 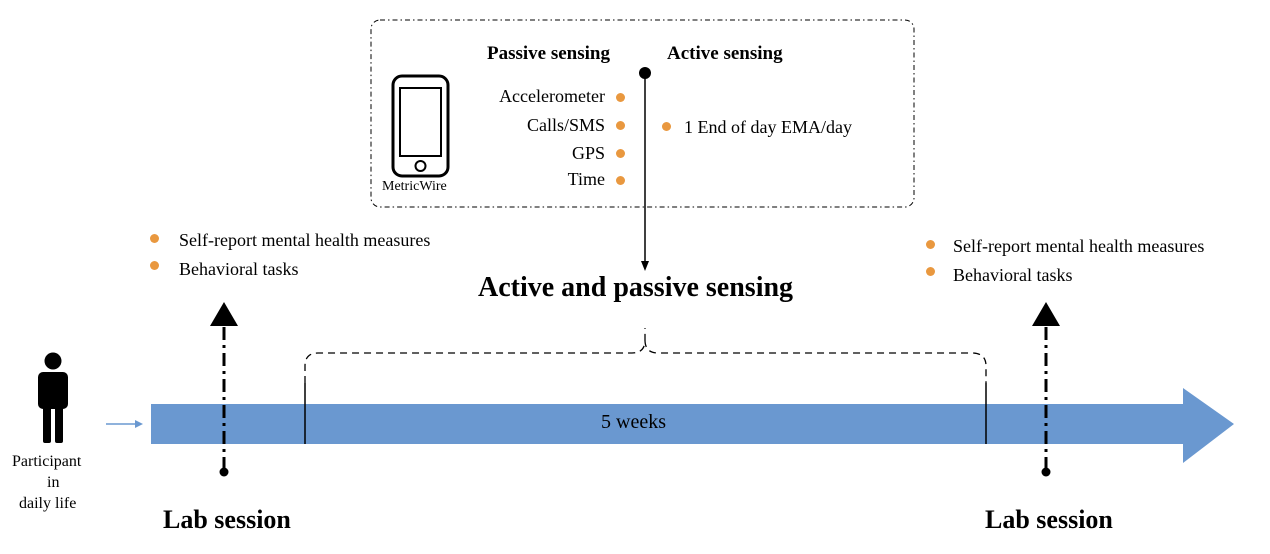 What do you see at coordinates (47, 461) in the screenshot?
I see `participant-label-line: Participant` at bounding box center [47, 461].